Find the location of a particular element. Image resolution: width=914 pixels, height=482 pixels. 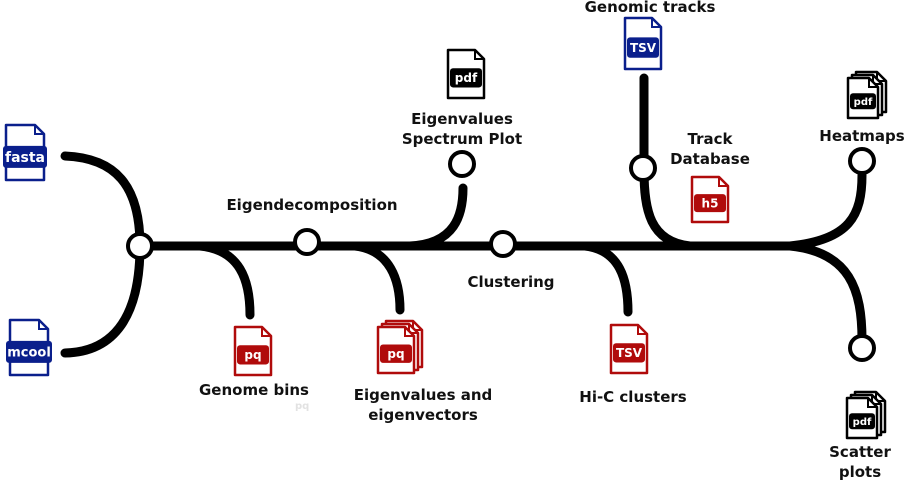

hic-clusters-tsv-icon: TSV is located at coordinates (629, 349).